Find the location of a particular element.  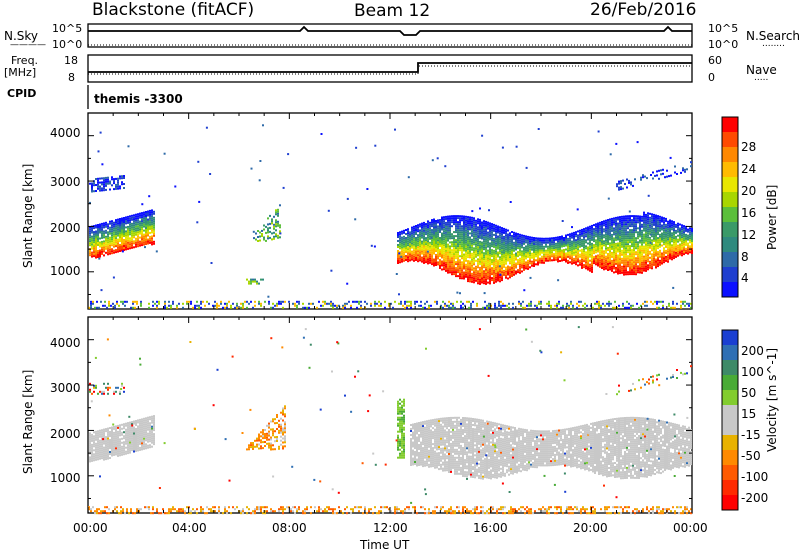

power-scatter is located at coordinates (98, 151).